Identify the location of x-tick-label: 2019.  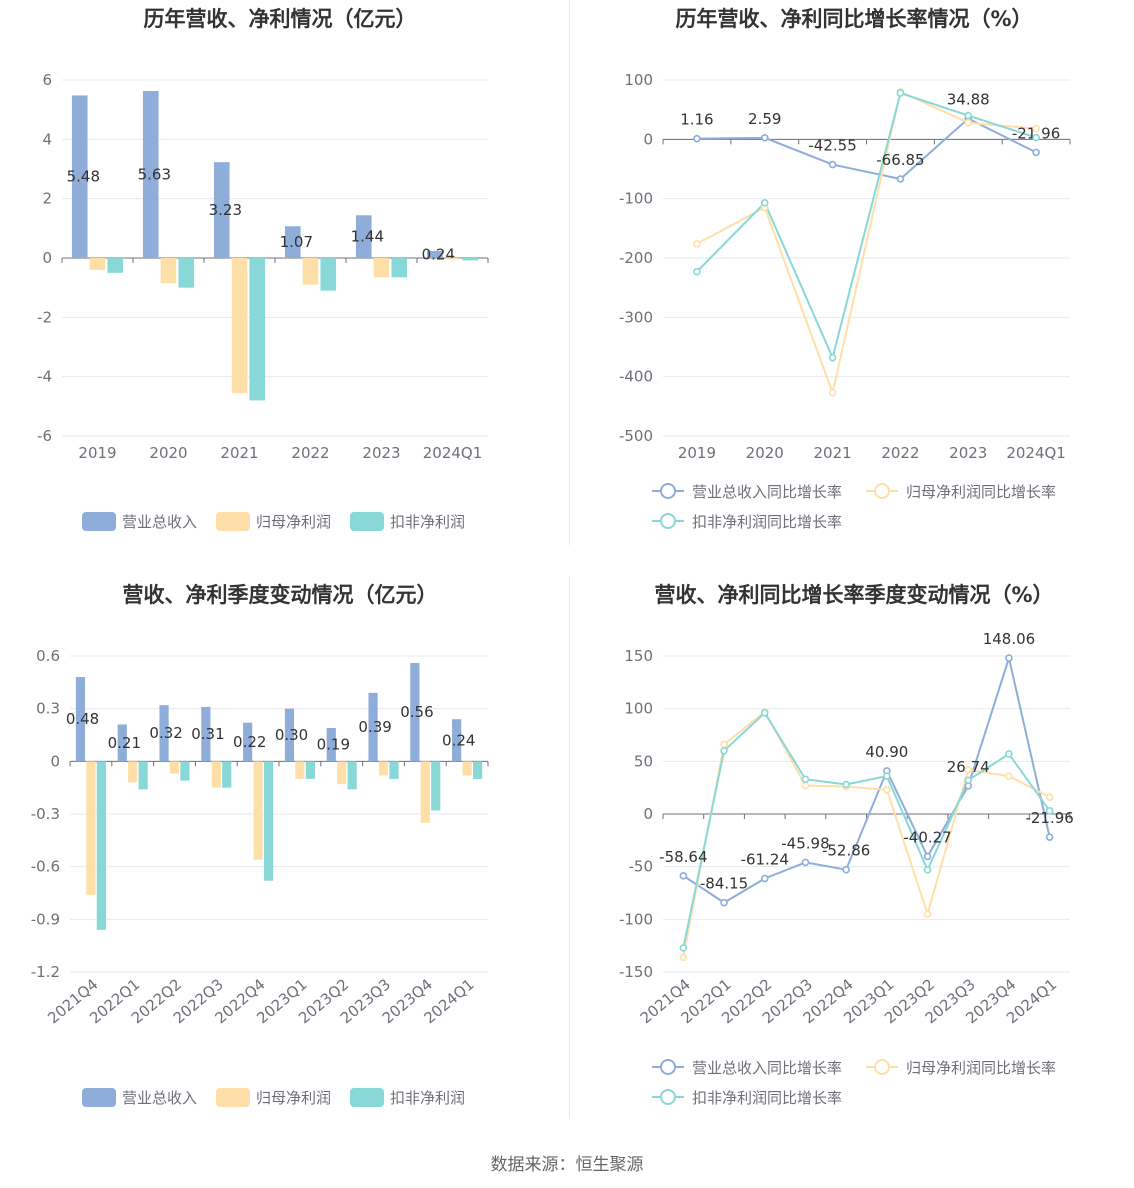
(97, 453).